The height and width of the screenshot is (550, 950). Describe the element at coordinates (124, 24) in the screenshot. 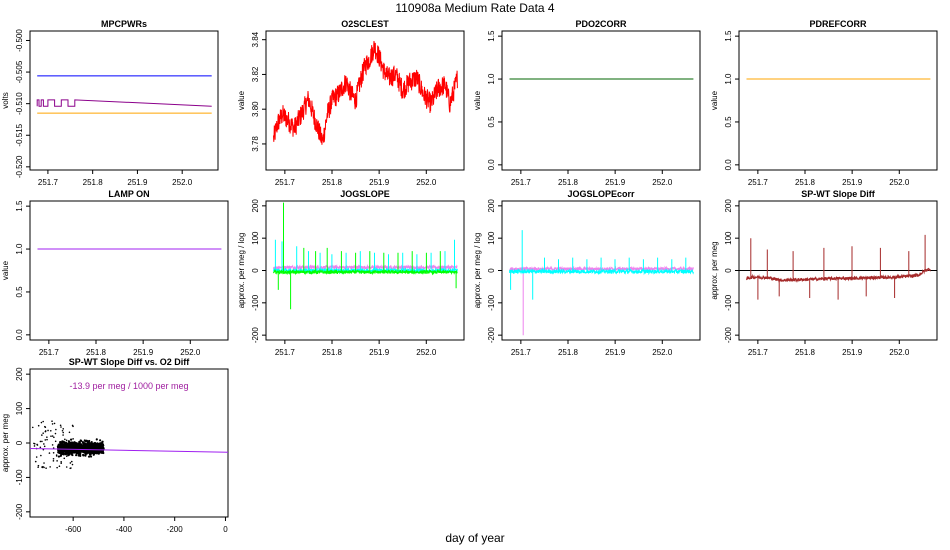

I see `panel-title: MPCPWRs` at that location.